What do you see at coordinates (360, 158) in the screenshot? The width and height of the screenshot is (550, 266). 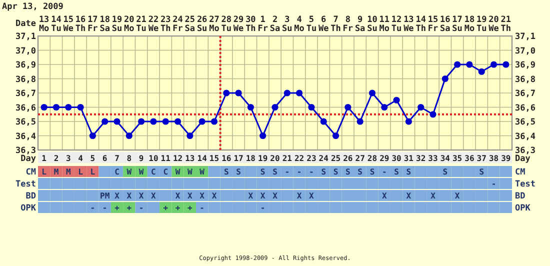 I see `x-tick-label: 27` at bounding box center [360, 158].